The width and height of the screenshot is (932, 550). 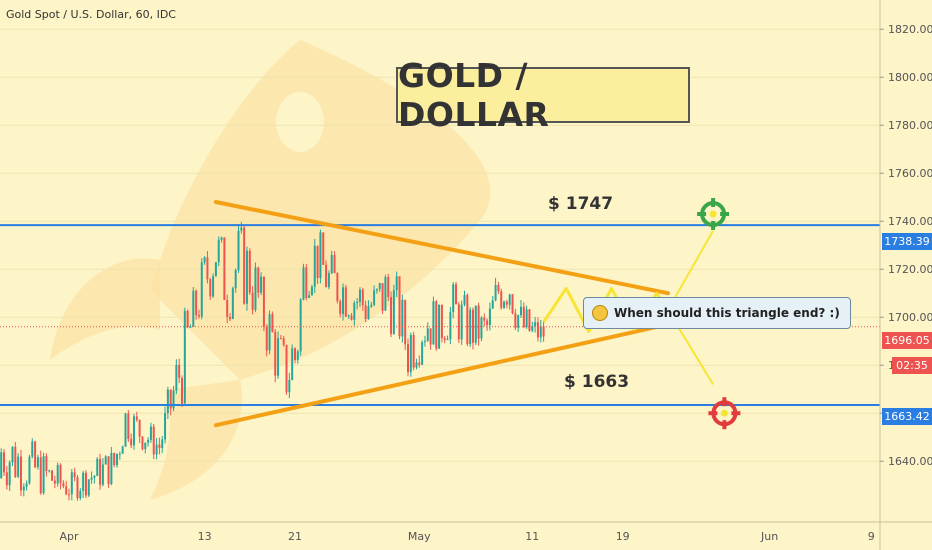 What do you see at coordinates (724, 413) in the screenshot?
I see `lower-target-icon` at bounding box center [724, 413].